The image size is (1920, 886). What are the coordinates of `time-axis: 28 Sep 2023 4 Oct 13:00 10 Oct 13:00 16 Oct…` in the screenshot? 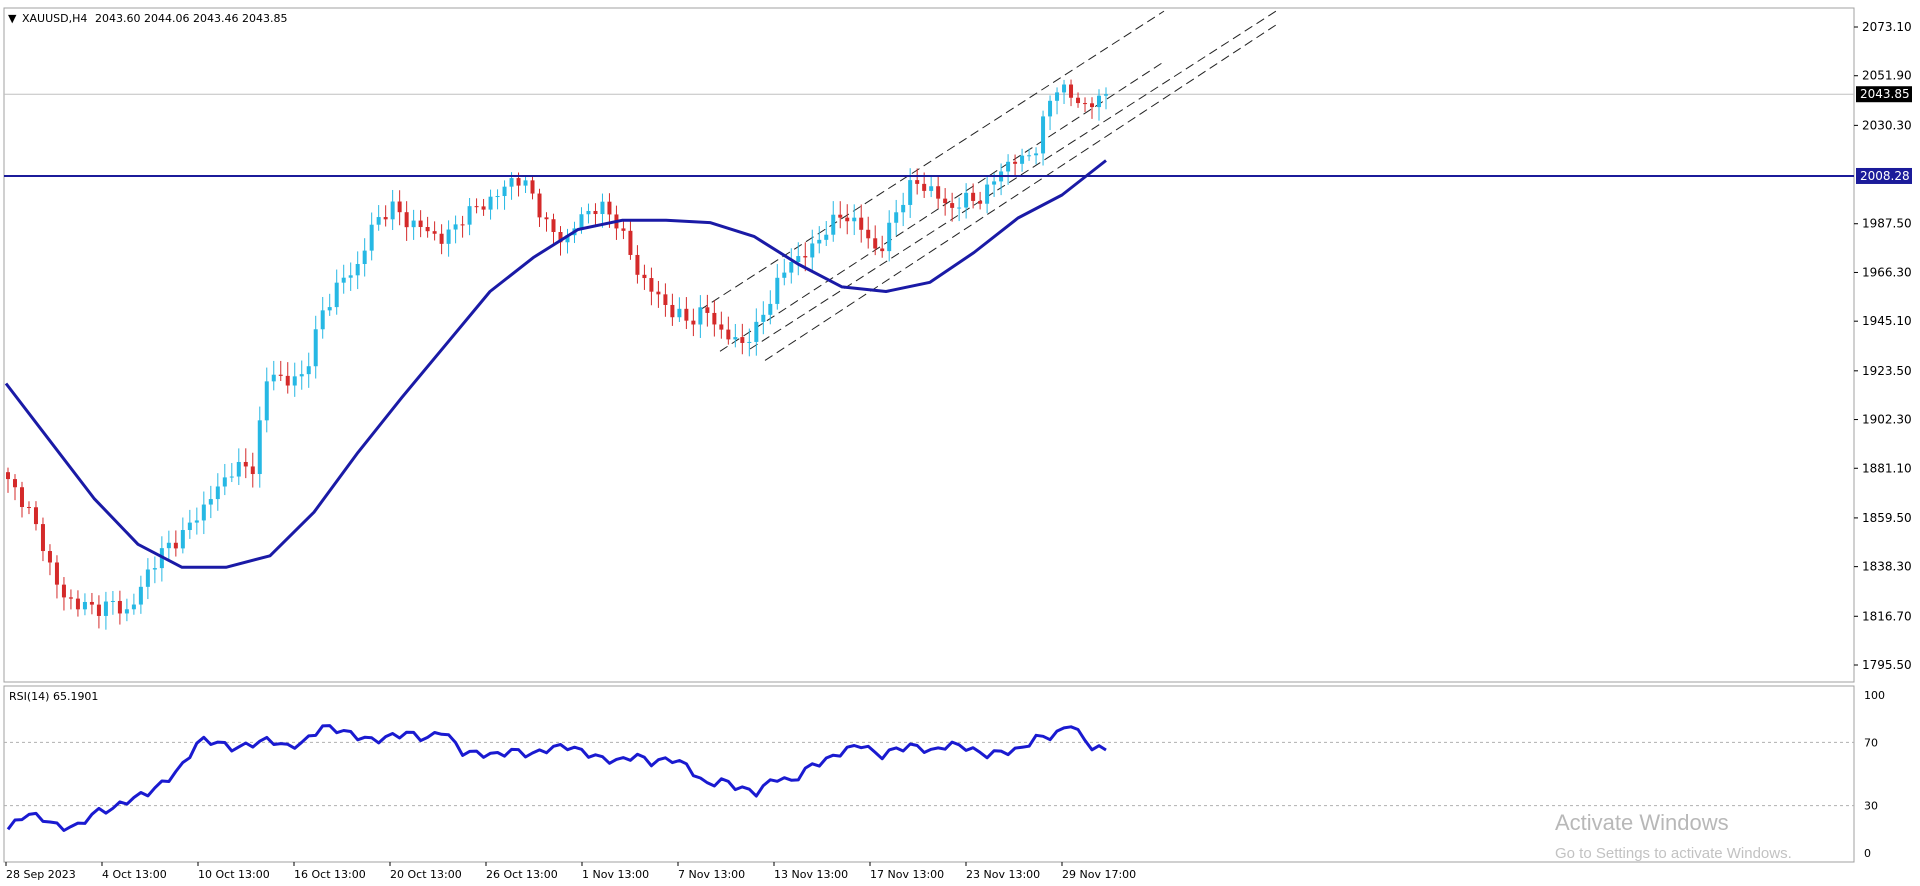 It's located at (570, 871).